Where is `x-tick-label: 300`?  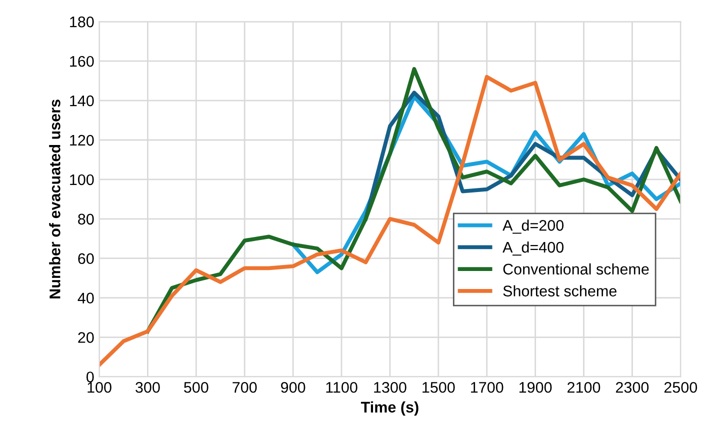
x-tick-label: 300 is located at coordinates (148, 387).